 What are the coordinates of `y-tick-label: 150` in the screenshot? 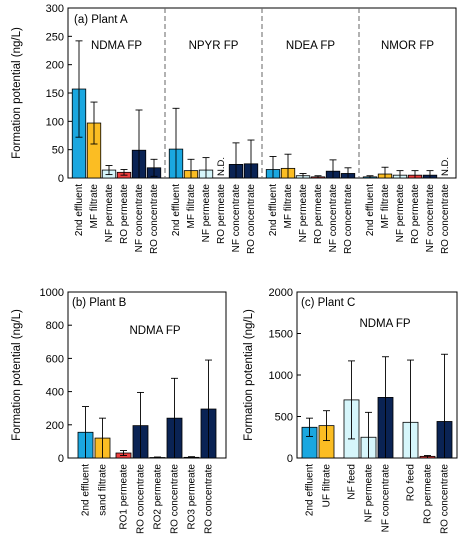 It's located at (55, 94).